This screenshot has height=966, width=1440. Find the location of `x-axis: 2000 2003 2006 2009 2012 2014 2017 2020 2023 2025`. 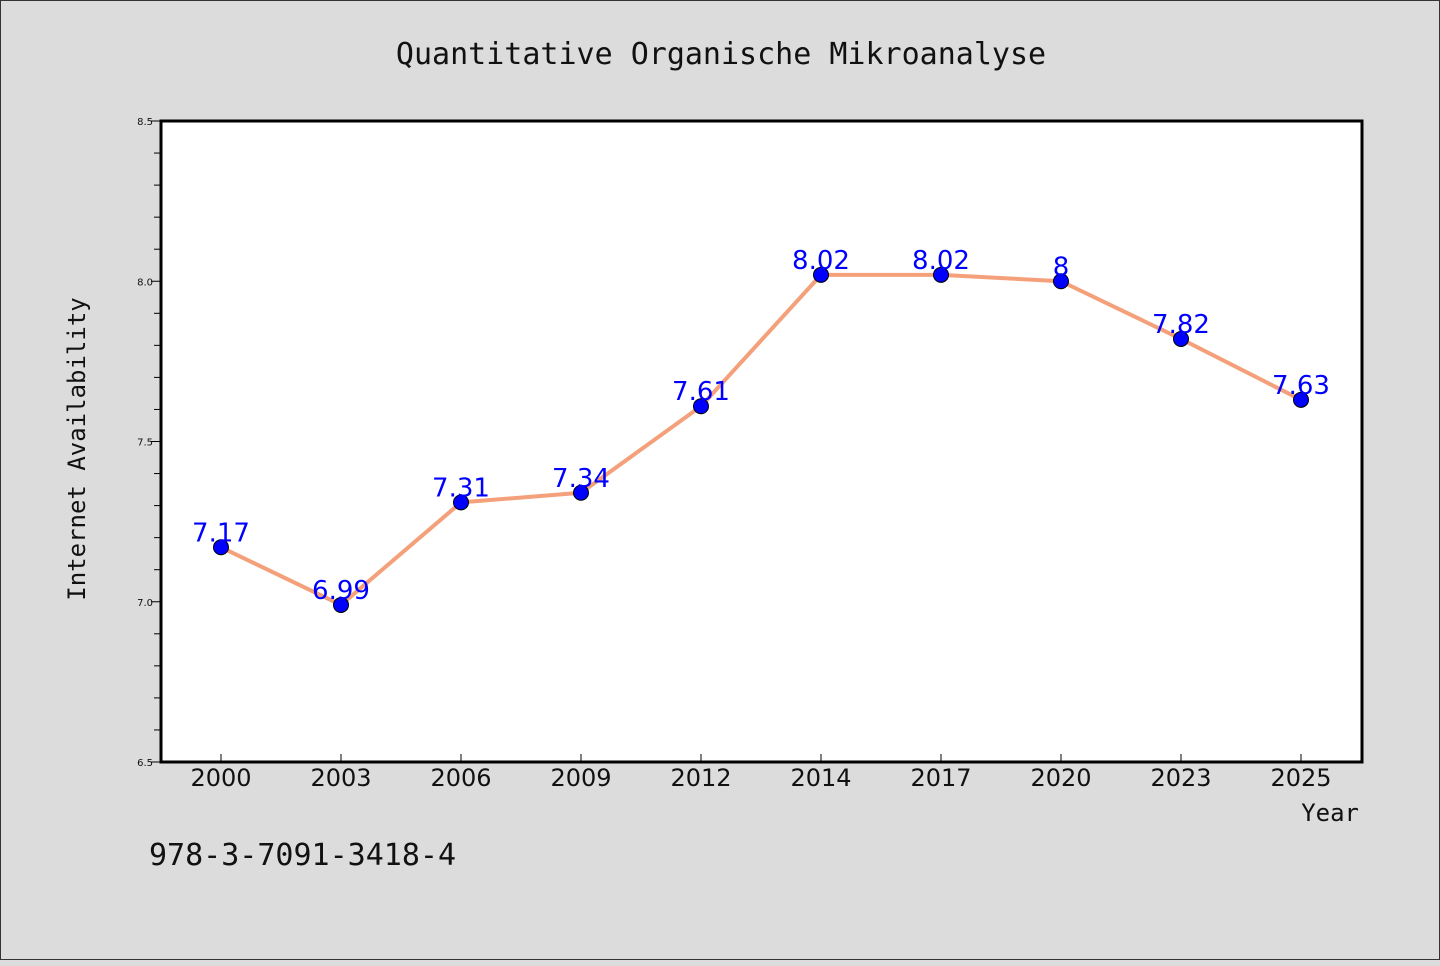

x-axis: 2000 2003 2006 2009 2012 2014 2017 2020 2023 2025 is located at coordinates (761, 773).